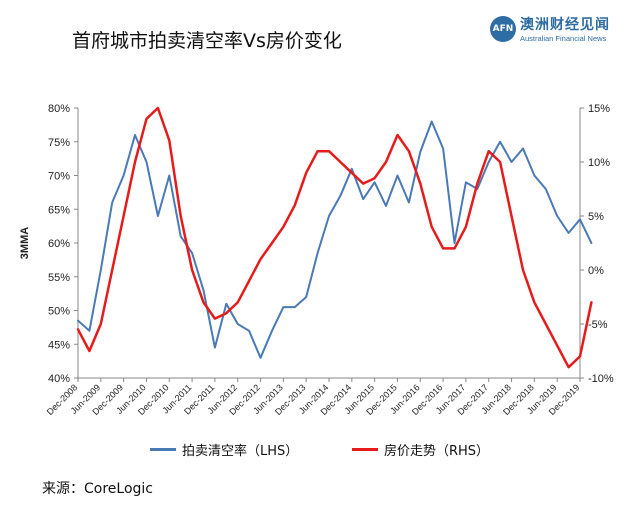  I want to click on legend-item-lhs: 拍卖清空率（LHS）, so click(224, 449).